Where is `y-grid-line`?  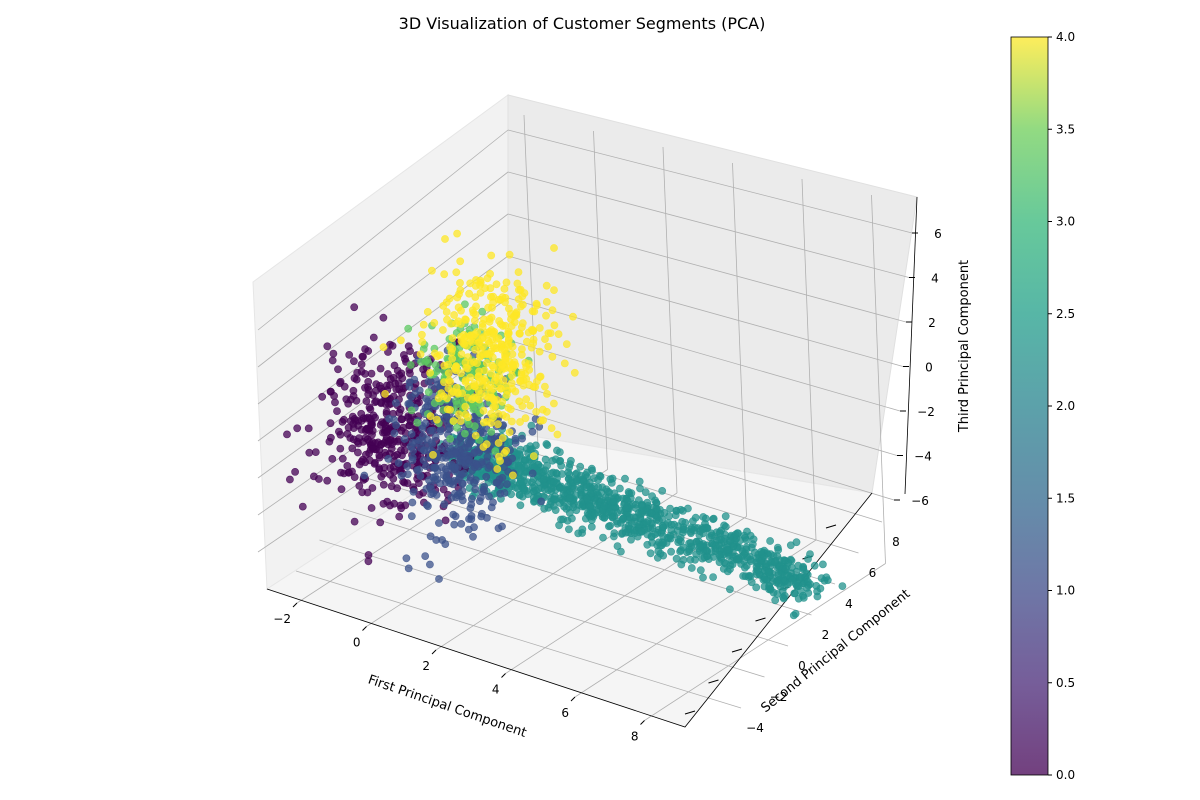 y-grid-line is located at coordinates (589, 546).